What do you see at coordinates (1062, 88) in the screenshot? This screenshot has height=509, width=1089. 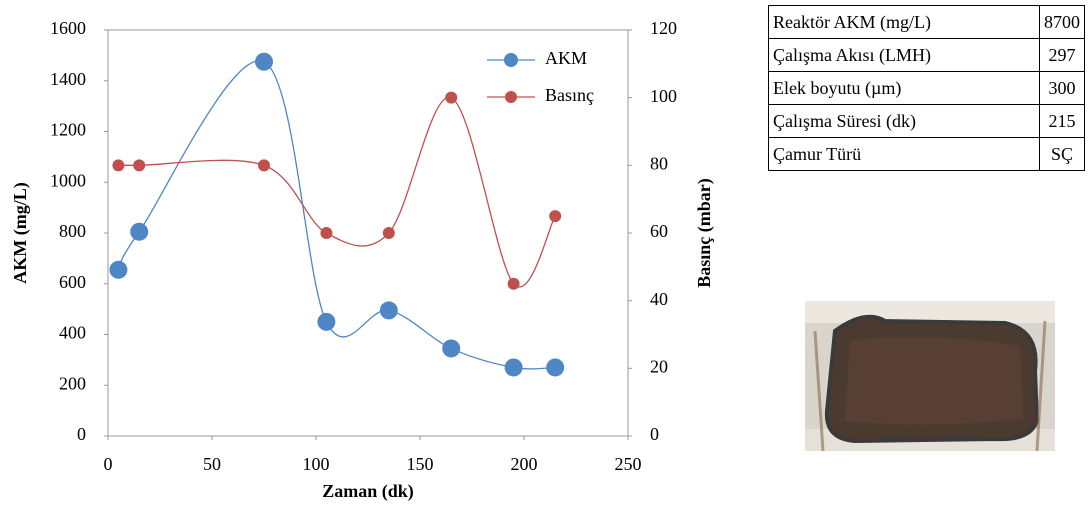 I see `table-cell: 300` at bounding box center [1062, 88].